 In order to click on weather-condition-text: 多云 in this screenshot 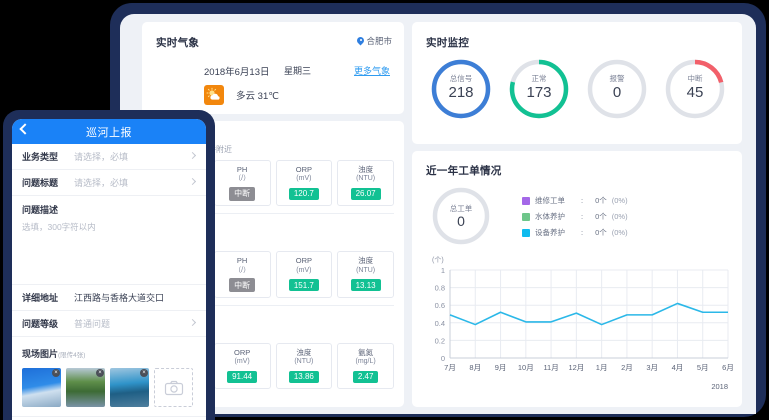, I will do `click(246, 96)`.